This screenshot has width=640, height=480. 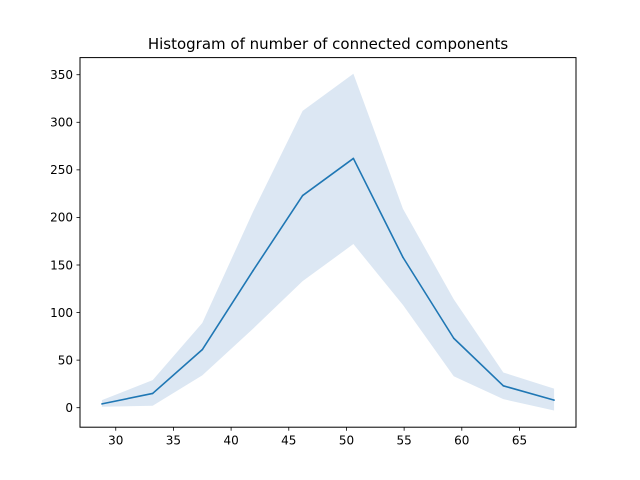 What do you see at coordinates (461, 441) in the screenshot?
I see `x-tick-label: 60` at bounding box center [461, 441].